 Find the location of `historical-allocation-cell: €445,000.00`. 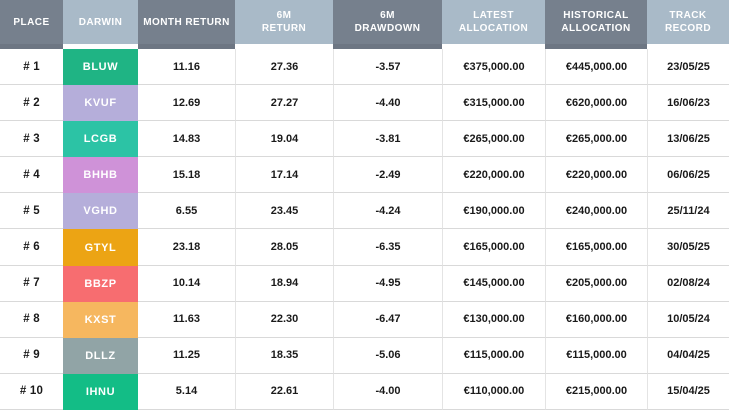

historical-allocation-cell: €445,000.00 is located at coordinates (596, 67).